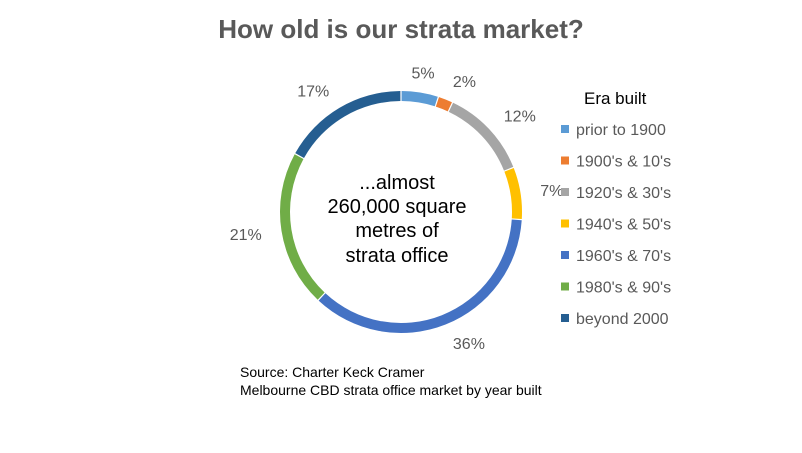 This screenshot has height=453, width=802. Describe the element at coordinates (623, 193) in the screenshot. I see `legend-label-2: 1920's & 30's` at that location.